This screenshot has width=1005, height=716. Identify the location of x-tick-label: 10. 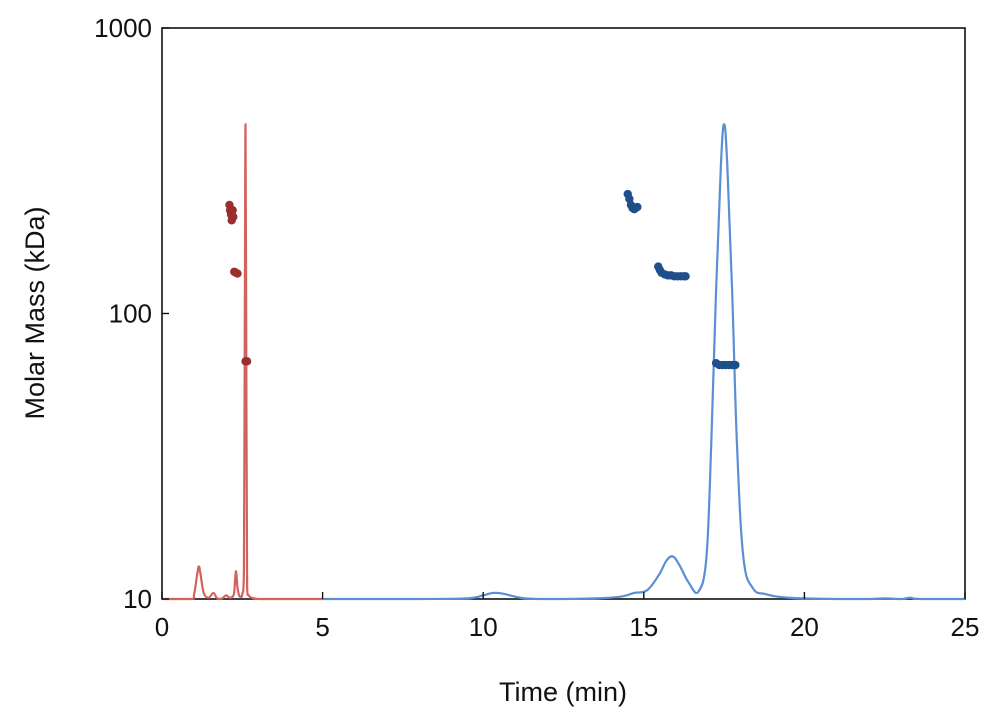
(483, 627).